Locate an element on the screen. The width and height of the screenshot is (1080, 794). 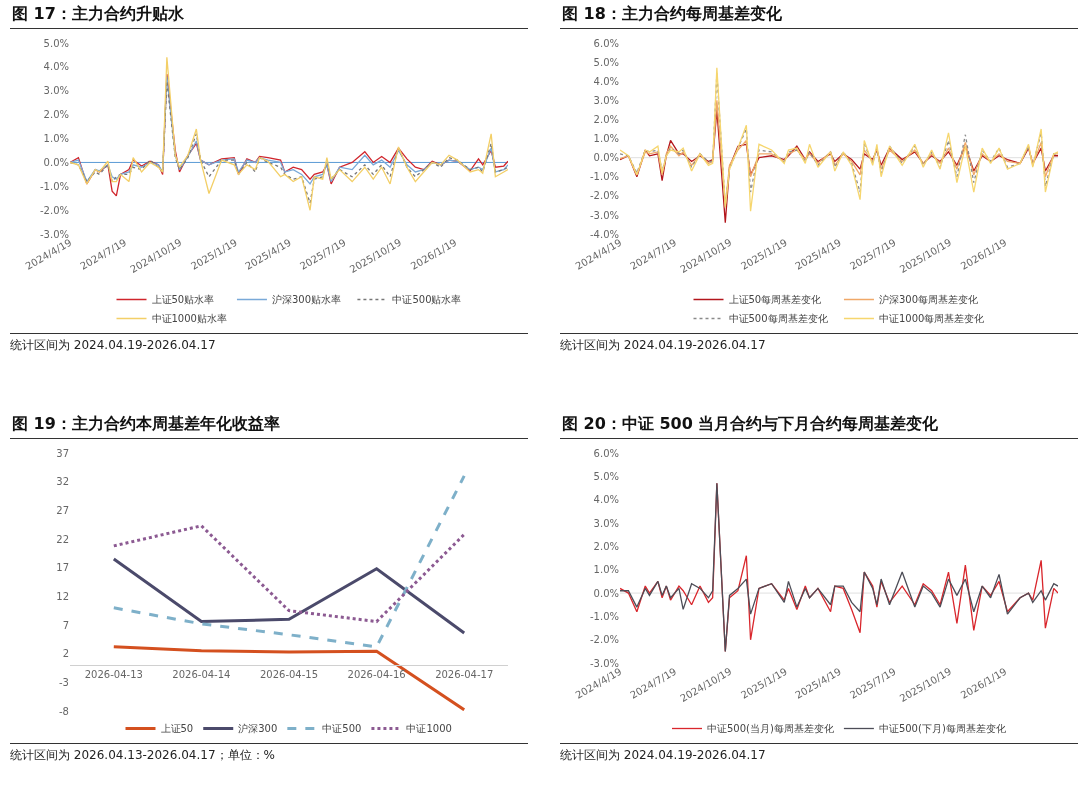
legend-label: 中证1000贴水率 is located at coordinates (189, 319).